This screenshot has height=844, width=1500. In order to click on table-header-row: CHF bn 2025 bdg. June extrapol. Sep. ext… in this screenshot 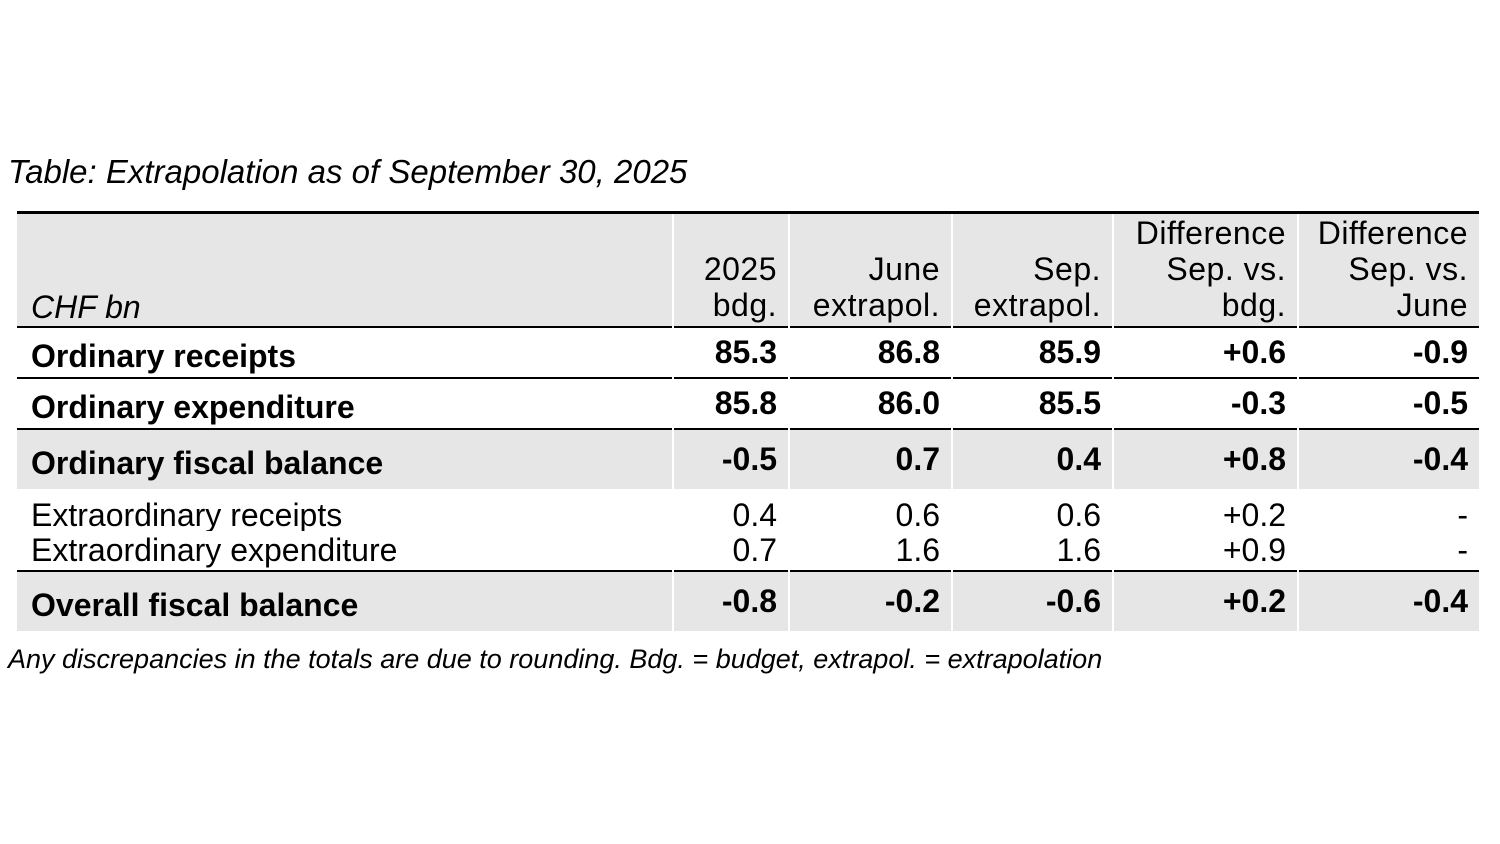, I will do `click(748, 269)`.